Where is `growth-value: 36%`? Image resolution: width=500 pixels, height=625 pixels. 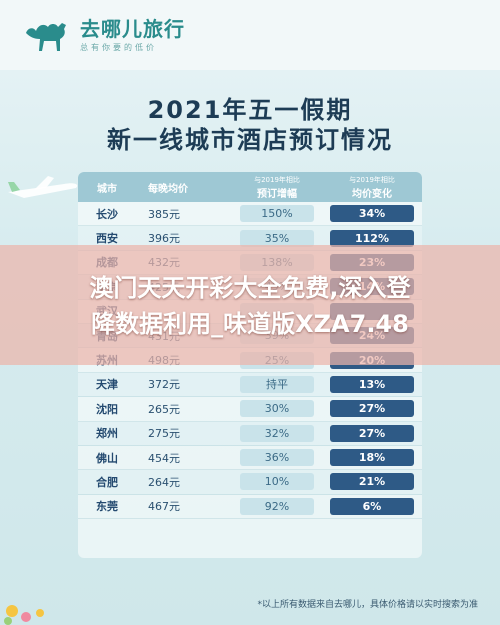
growth-value: 36% is located at coordinates (277, 458).